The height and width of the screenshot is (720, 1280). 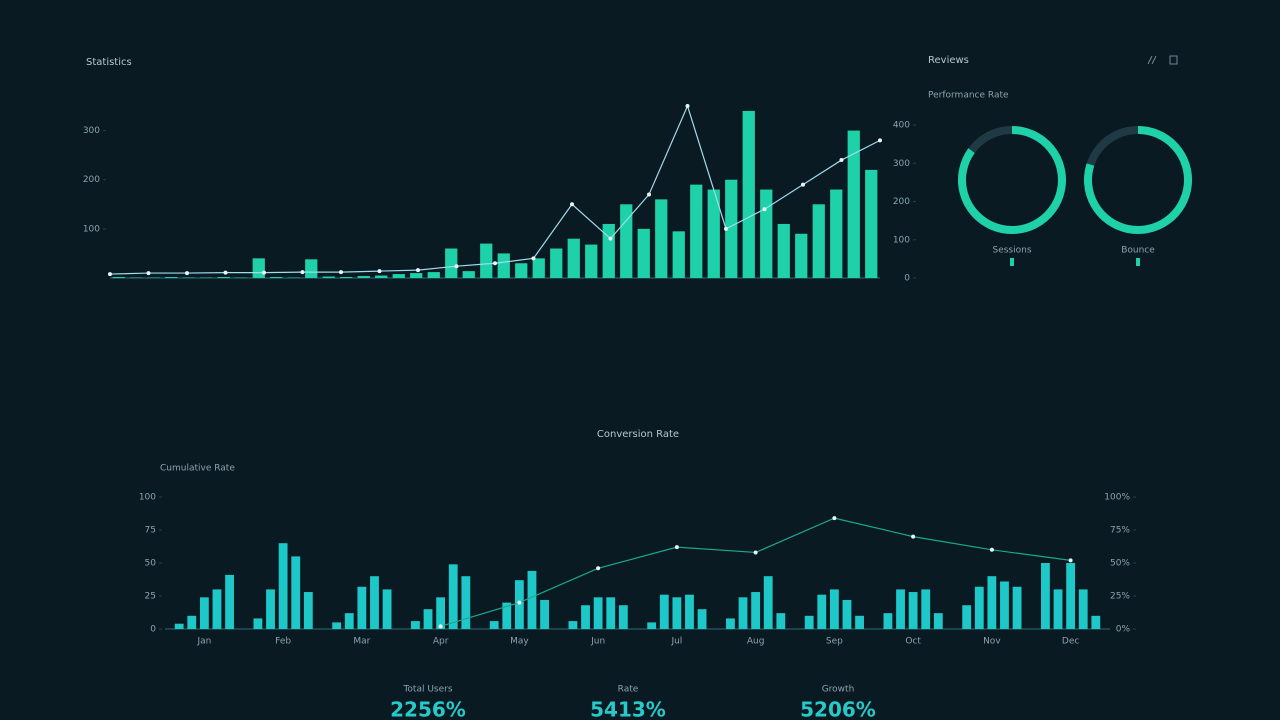 I want to click on icon-edit, so click(x=1152, y=60).